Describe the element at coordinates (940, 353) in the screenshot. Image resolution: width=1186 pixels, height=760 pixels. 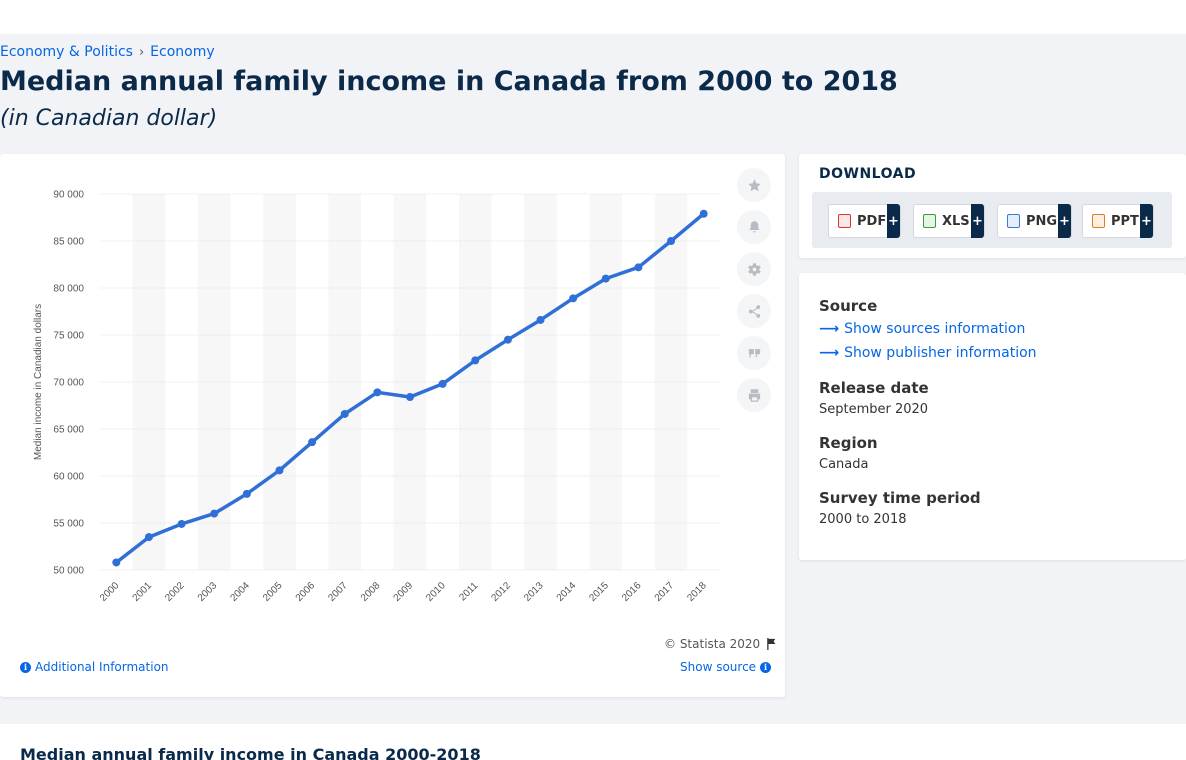
I see `show-publisher-label: Show publisher information` at that location.